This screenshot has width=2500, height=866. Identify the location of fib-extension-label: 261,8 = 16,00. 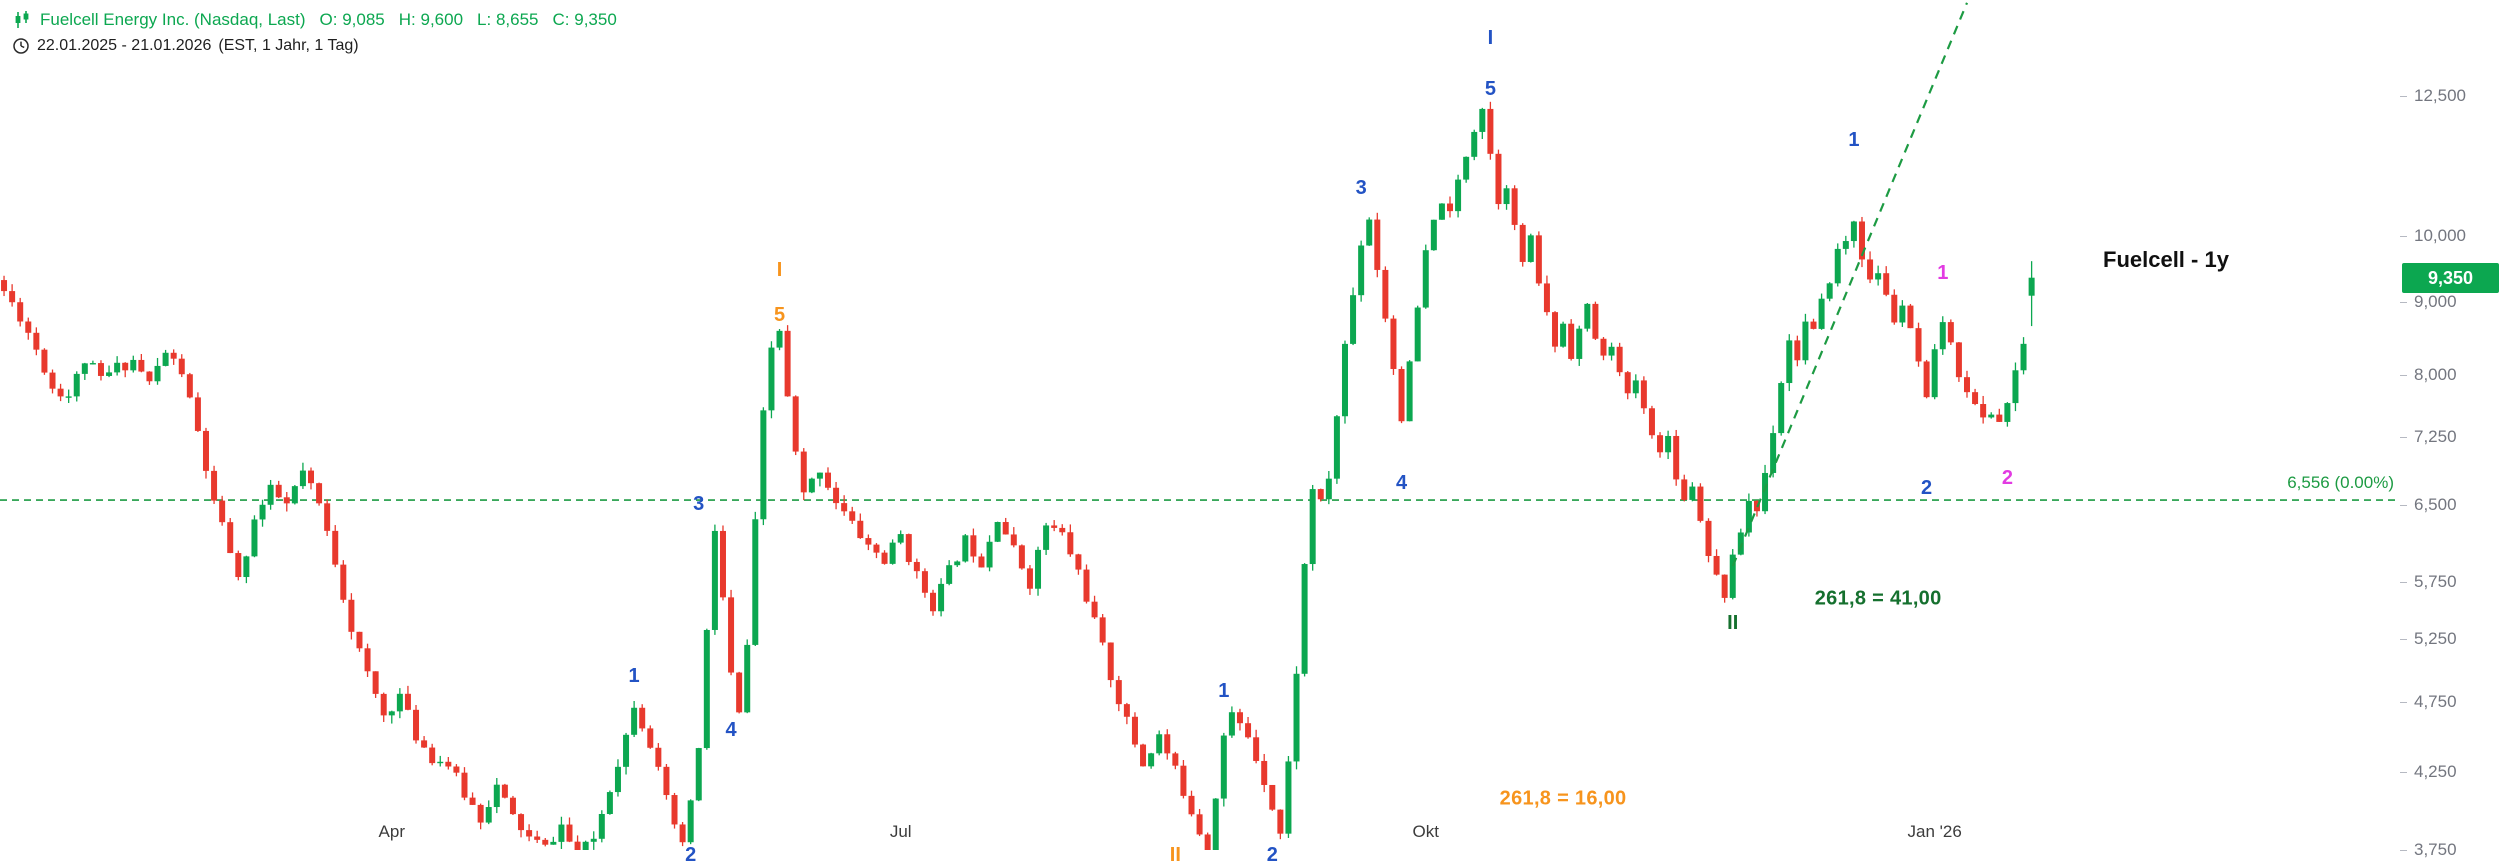
(1563, 798).